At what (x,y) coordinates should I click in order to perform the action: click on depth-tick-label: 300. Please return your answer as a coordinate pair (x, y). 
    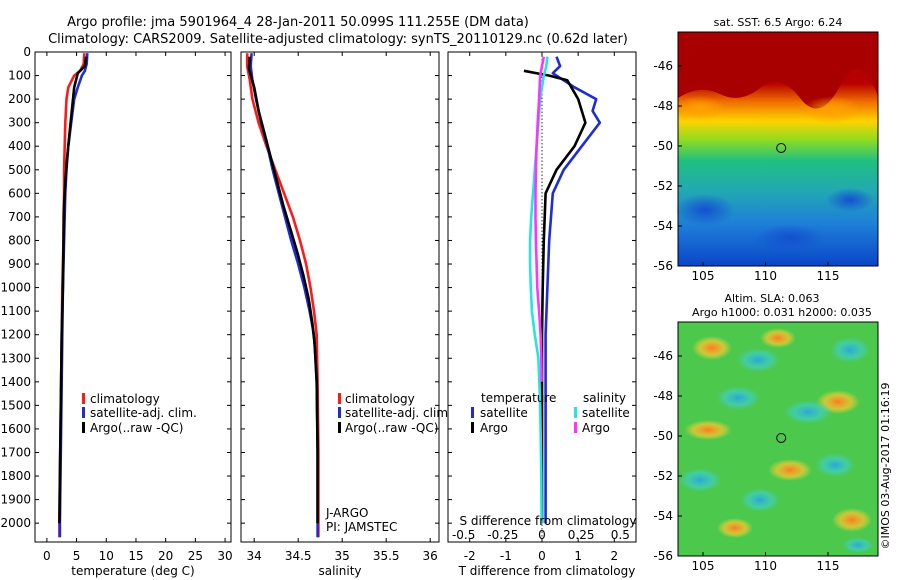
    Looking at the image, I should click on (19, 123).